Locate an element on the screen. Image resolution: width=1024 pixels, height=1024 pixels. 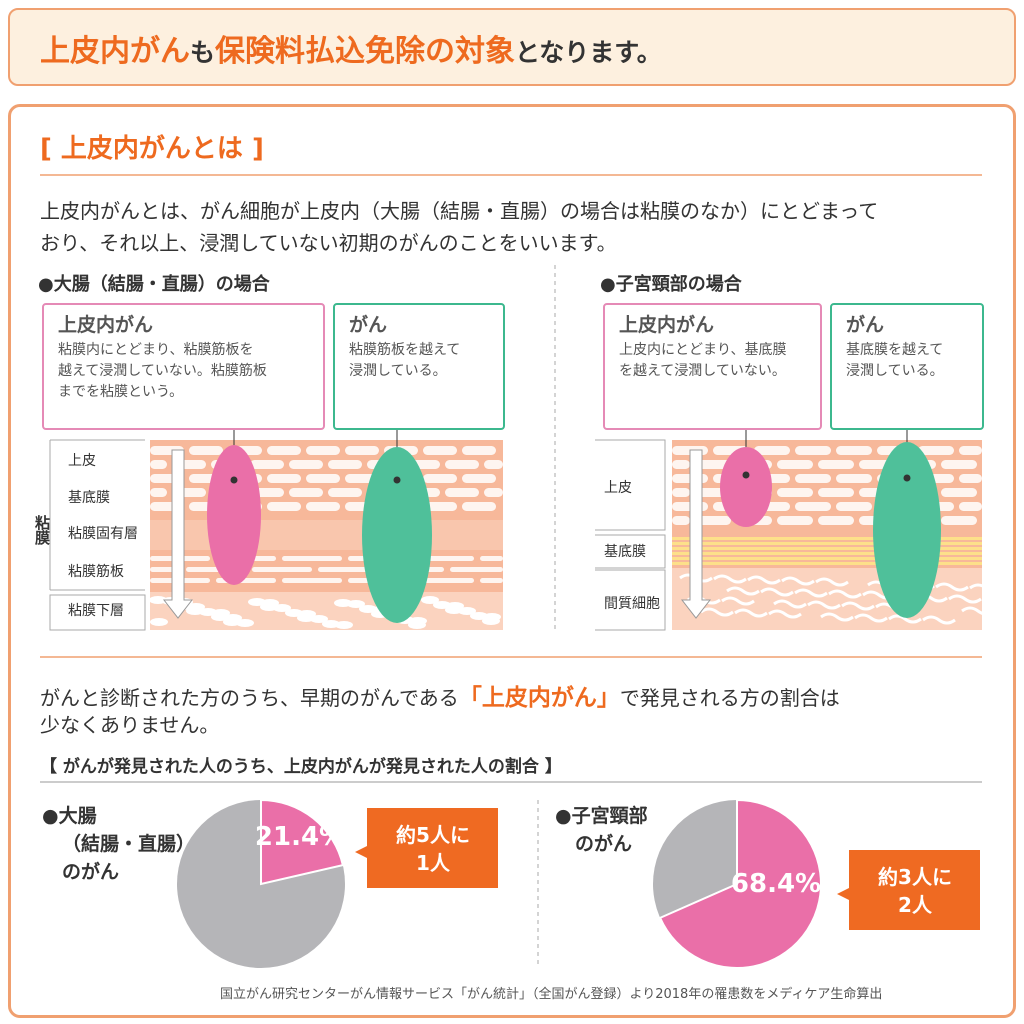
summary-text: がんと診断された方のうち、早期のがんである is located at coordinates (249, 698).